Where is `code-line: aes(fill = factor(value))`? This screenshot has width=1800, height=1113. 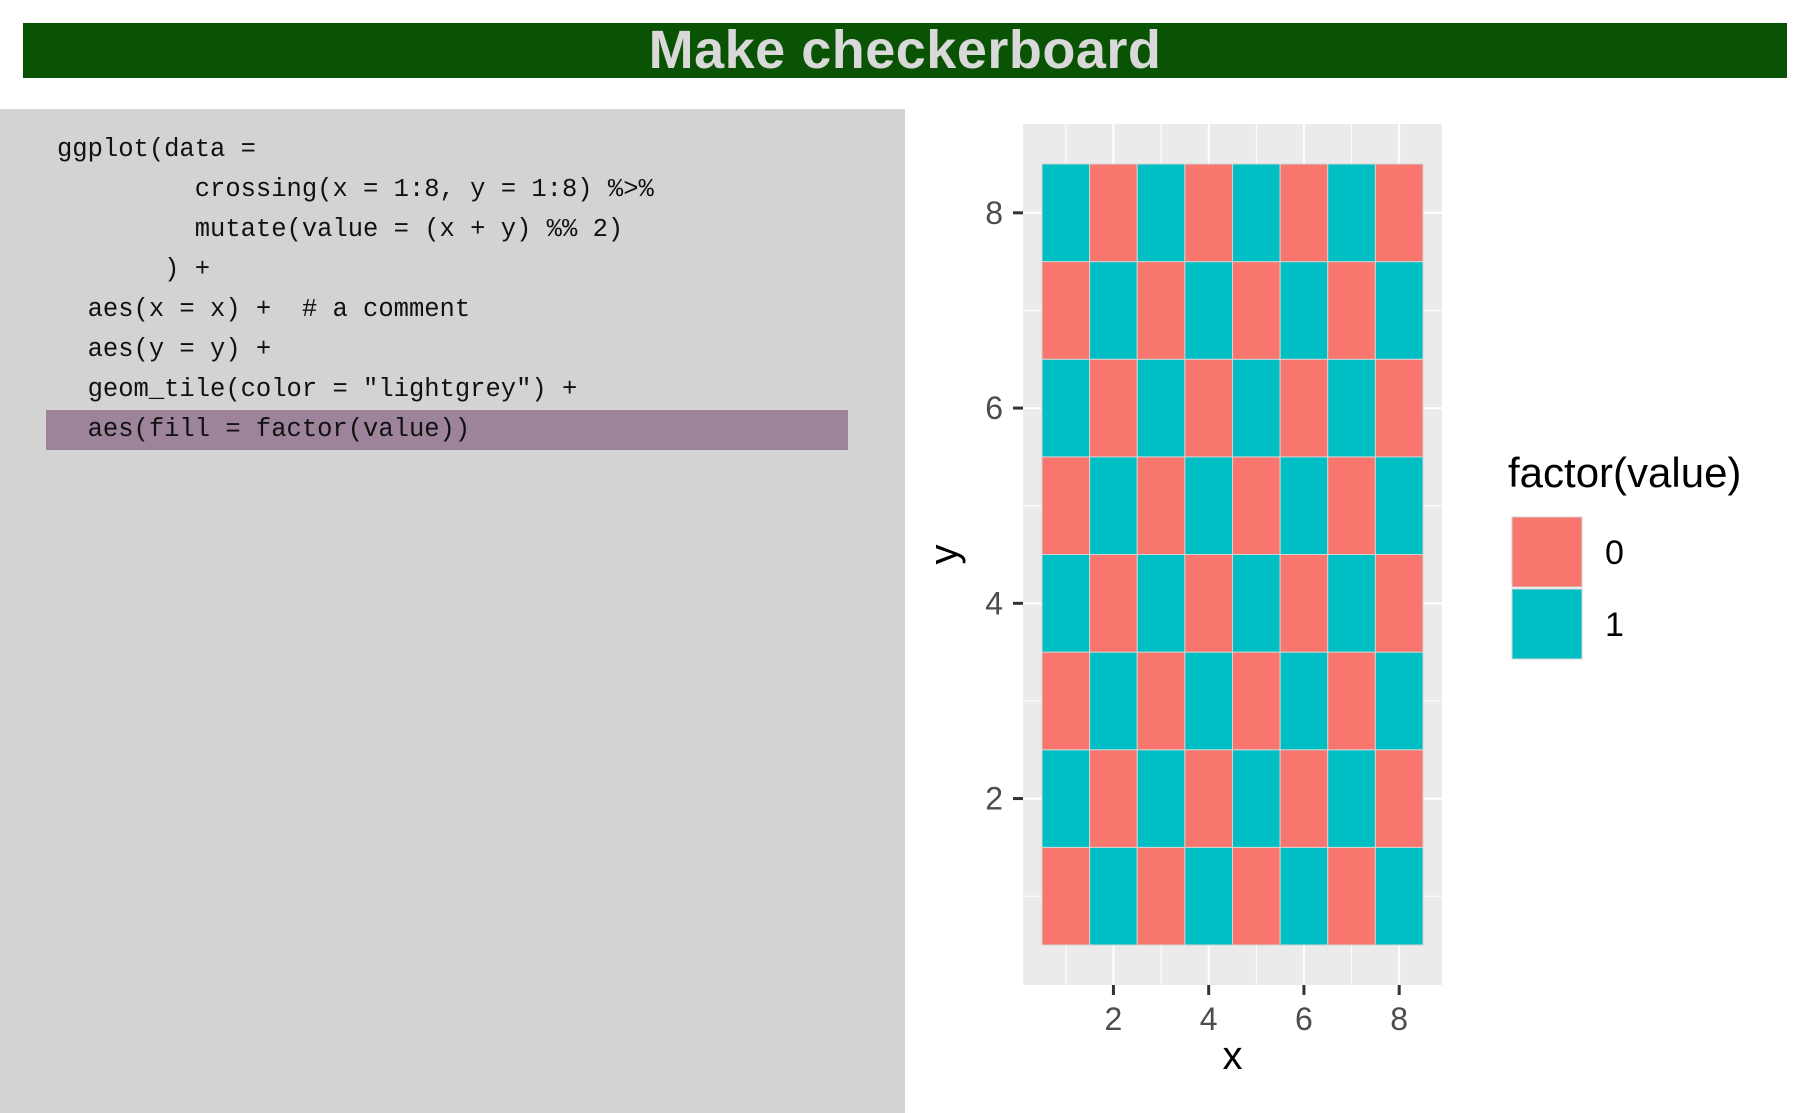 code-line: aes(fill = factor(value)) is located at coordinates (264, 429).